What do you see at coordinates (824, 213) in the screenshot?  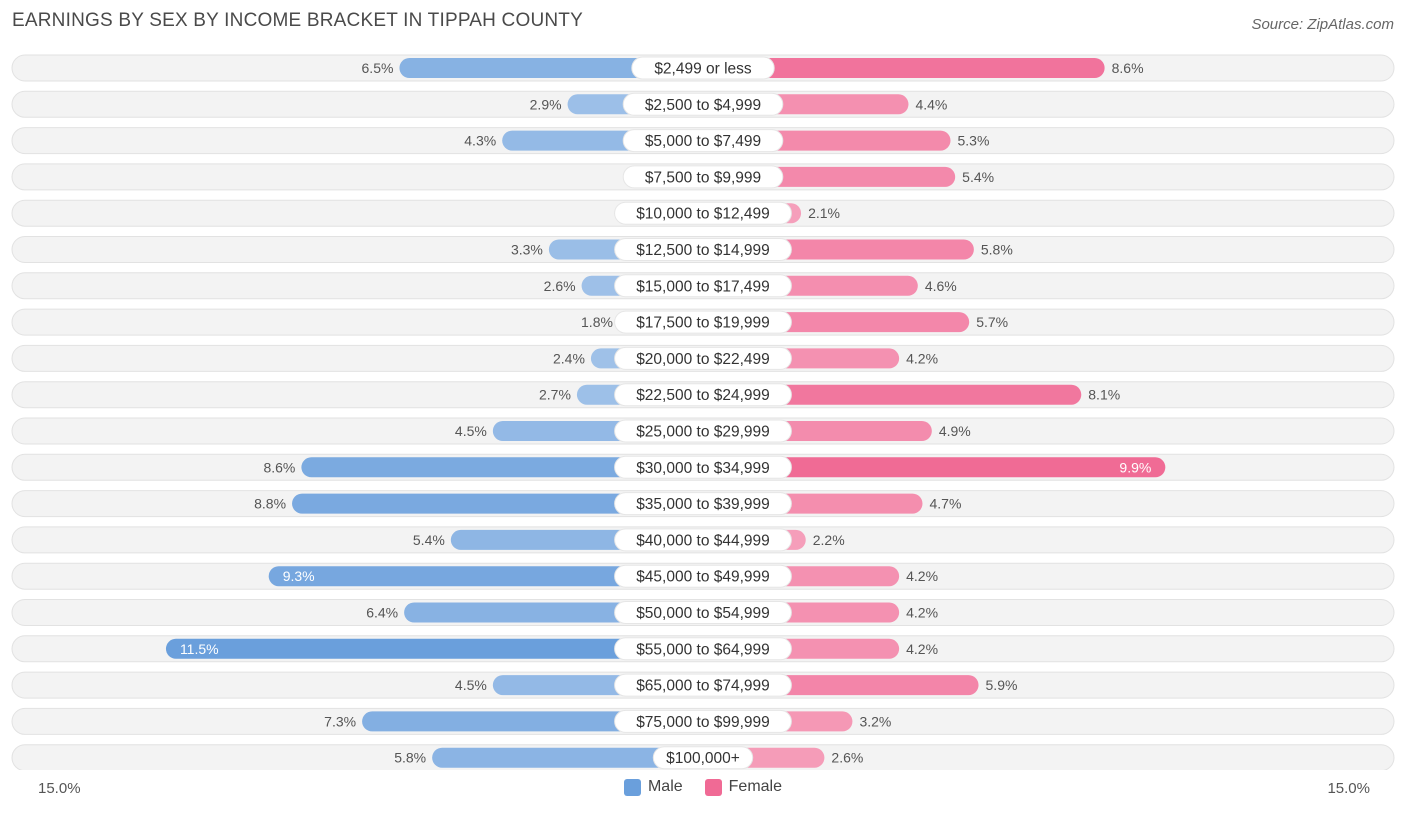 I see `female-value-label: 2.1%` at bounding box center [824, 213].